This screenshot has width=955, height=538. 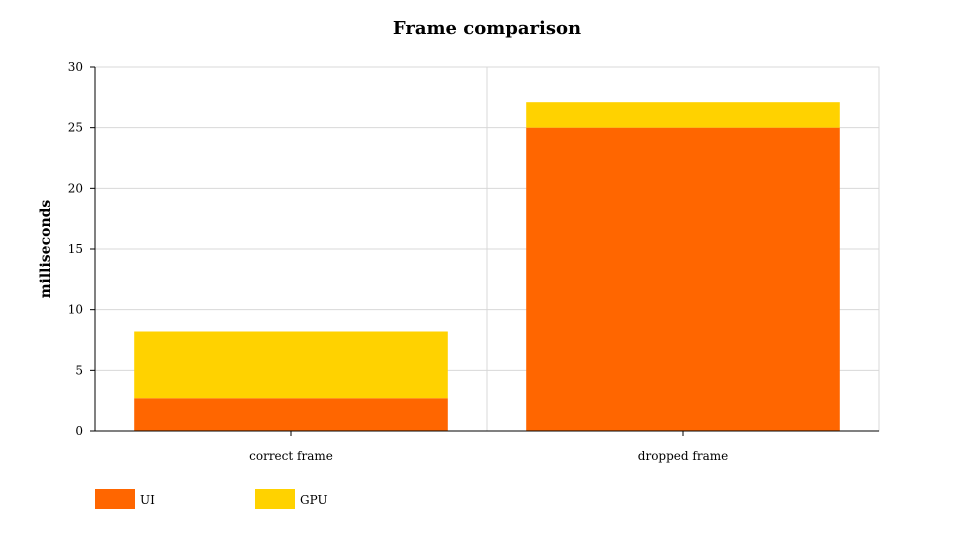 What do you see at coordinates (75, 128) in the screenshot?
I see `y-tick-label-5: 25` at bounding box center [75, 128].